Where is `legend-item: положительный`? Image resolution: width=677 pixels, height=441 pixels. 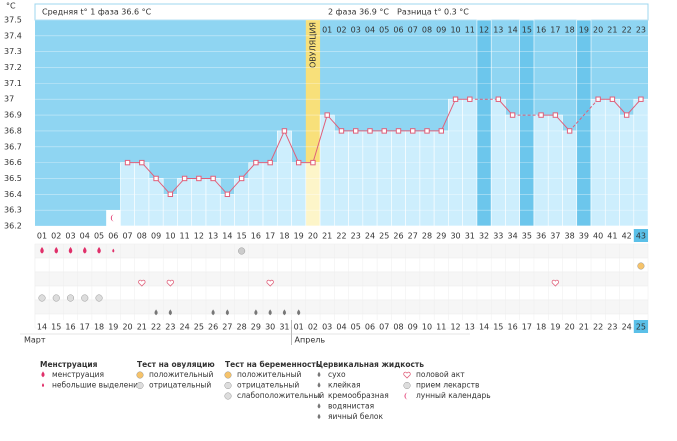 legend-item: положительный is located at coordinates (181, 374).